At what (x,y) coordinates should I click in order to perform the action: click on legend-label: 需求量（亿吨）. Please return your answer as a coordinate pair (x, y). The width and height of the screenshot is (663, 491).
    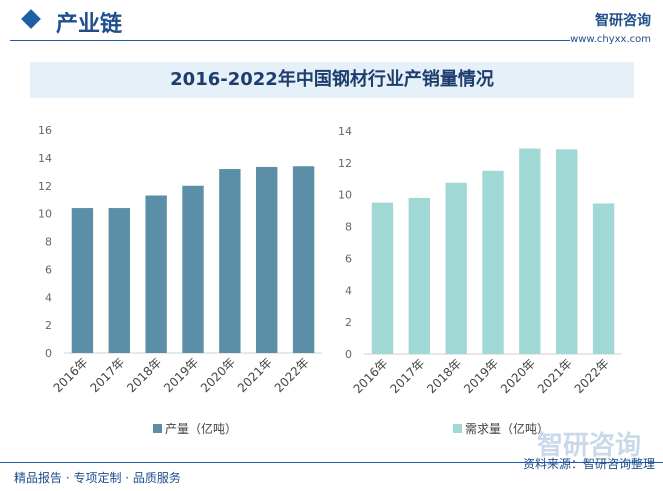
    Looking at the image, I should click on (507, 428).